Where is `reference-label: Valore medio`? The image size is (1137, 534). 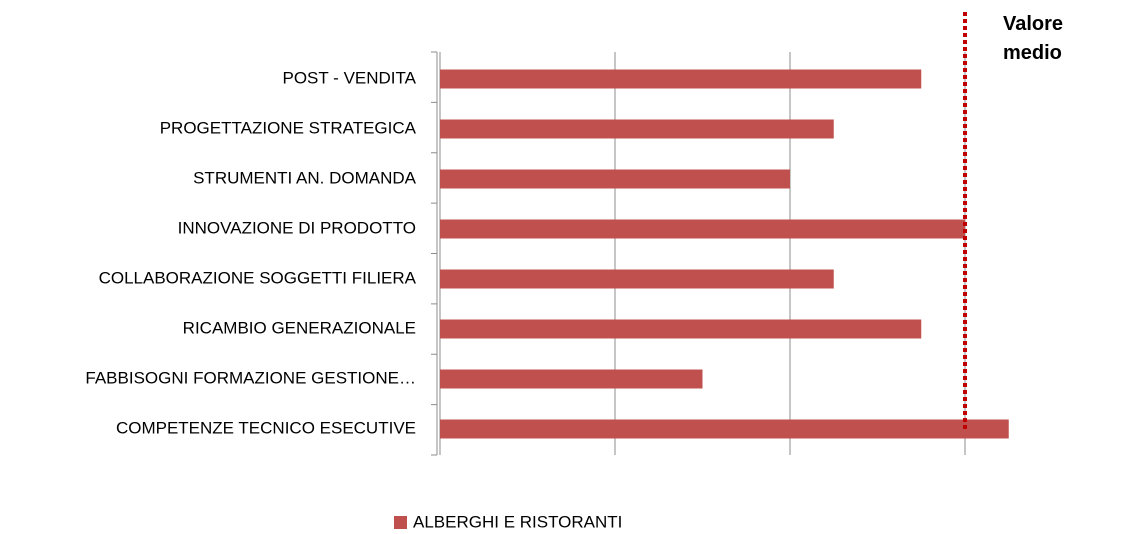 reference-label: Valore medio is located at coordinates (1033, 38).